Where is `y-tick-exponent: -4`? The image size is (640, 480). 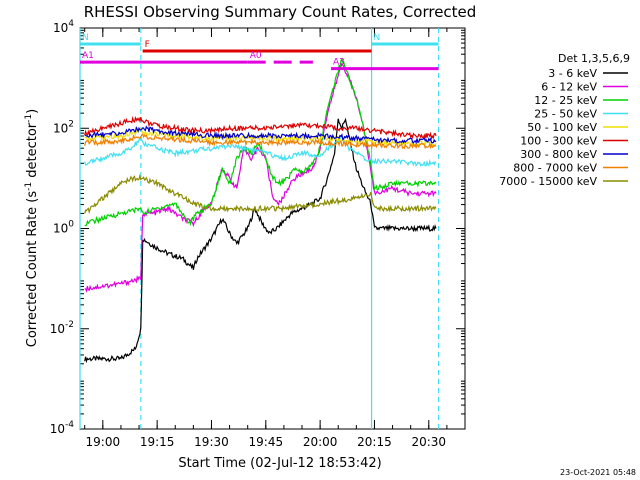 y-tick-exponent: -4 is located at coordinates (69, 425).